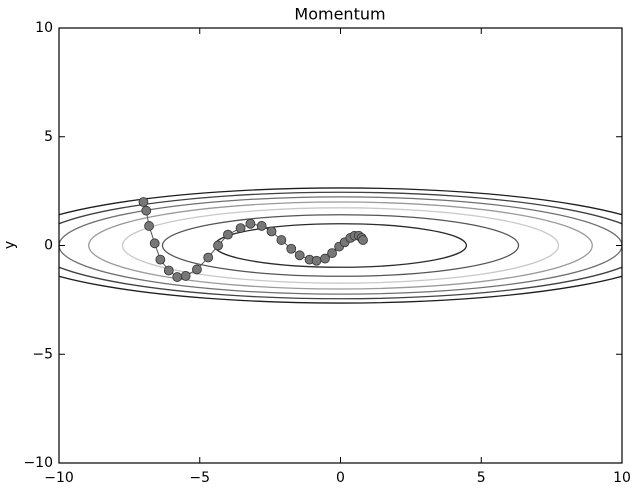  What do you see at coordinates (59, 478) in the screenshot?
I see `x-tick-label: −10` at bounding box center [59, 478].